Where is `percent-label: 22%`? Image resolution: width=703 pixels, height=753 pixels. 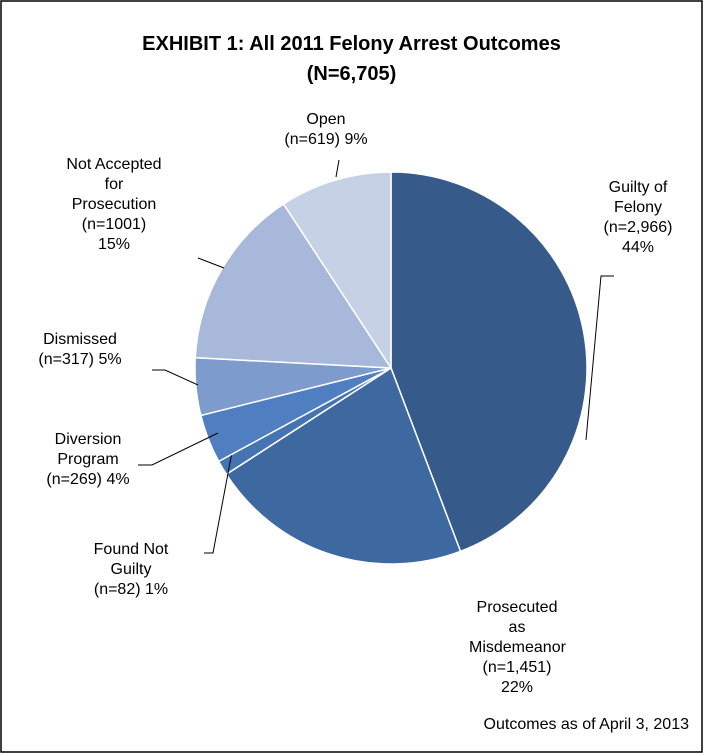 percent-label: 22% is located at coordinates (517, 687).